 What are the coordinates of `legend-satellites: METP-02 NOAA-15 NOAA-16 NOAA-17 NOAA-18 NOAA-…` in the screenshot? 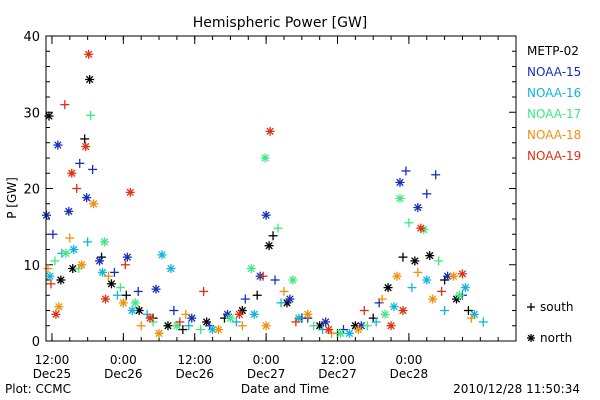 It's located at (554, 103).